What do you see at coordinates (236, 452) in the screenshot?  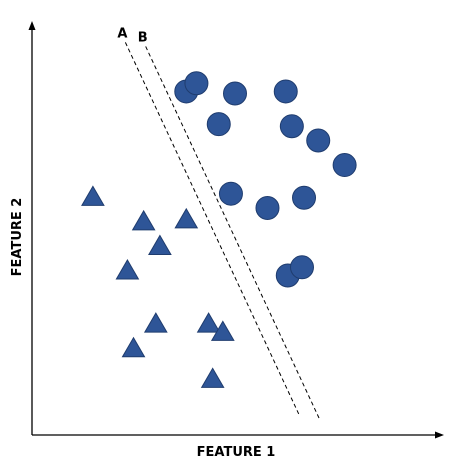 I see `x-axis-label: FEATURE 1` at bounding box center [236, 452].